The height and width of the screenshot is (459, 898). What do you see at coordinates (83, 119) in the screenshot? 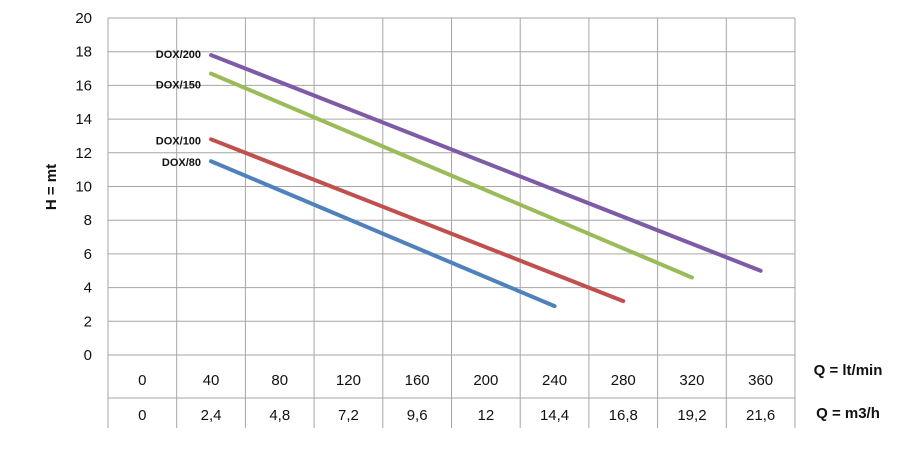
I see `y-tick-label: 14` at bounding box center [83, 119].